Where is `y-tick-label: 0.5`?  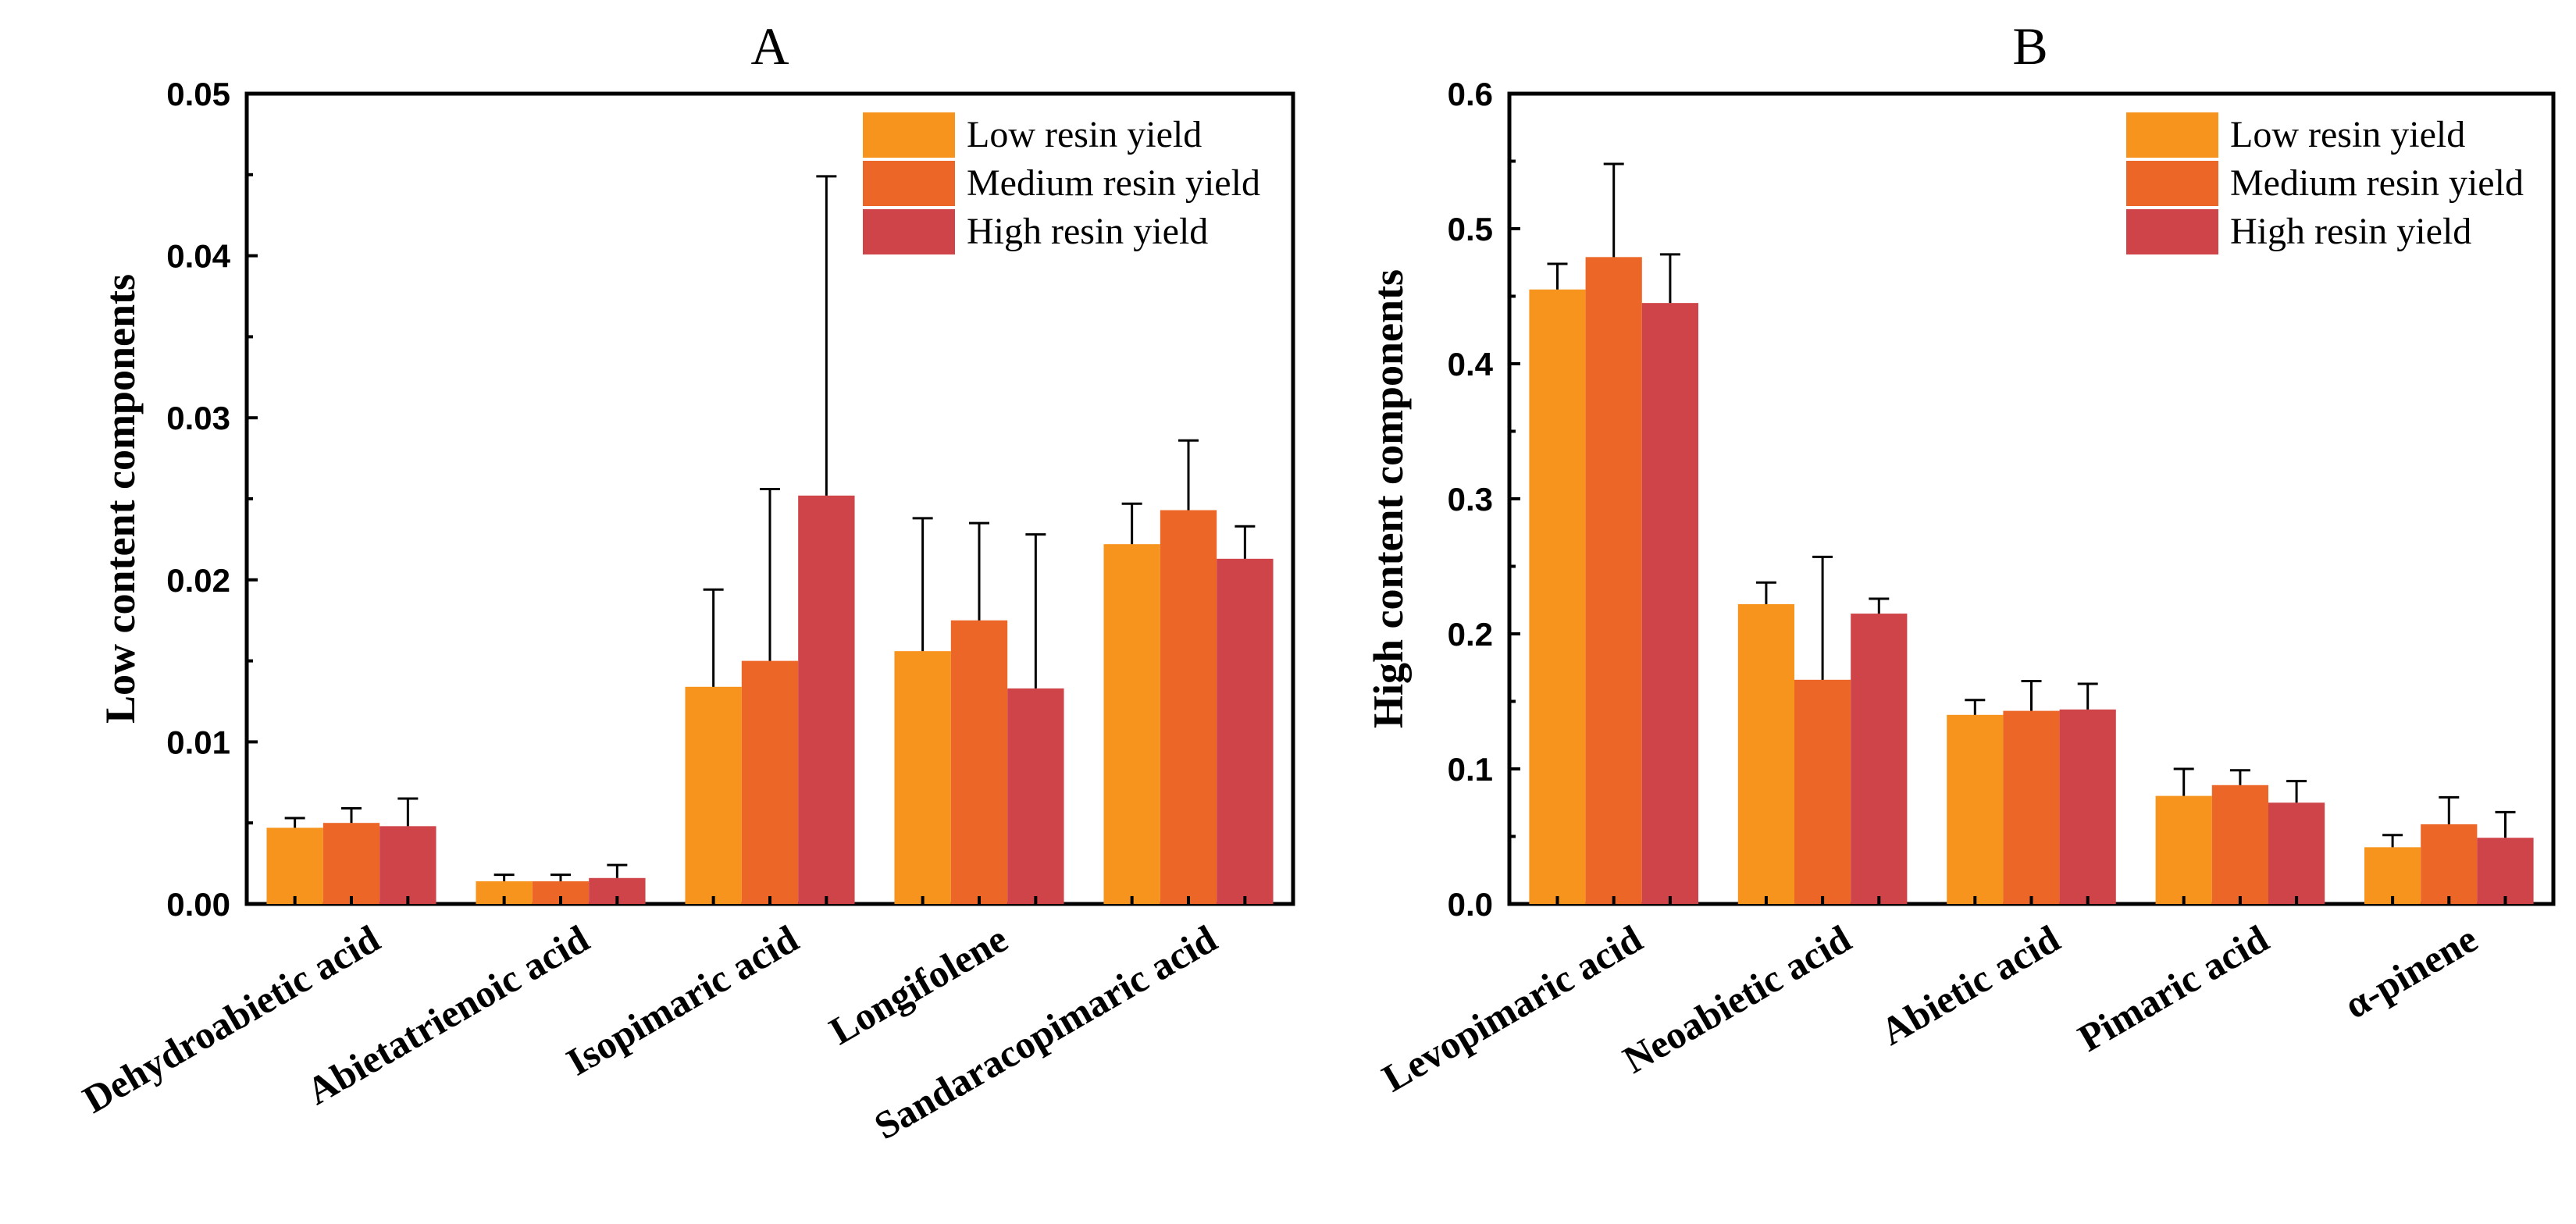 y-tick-label: 0.5 is located at coordinates (1470, 229).